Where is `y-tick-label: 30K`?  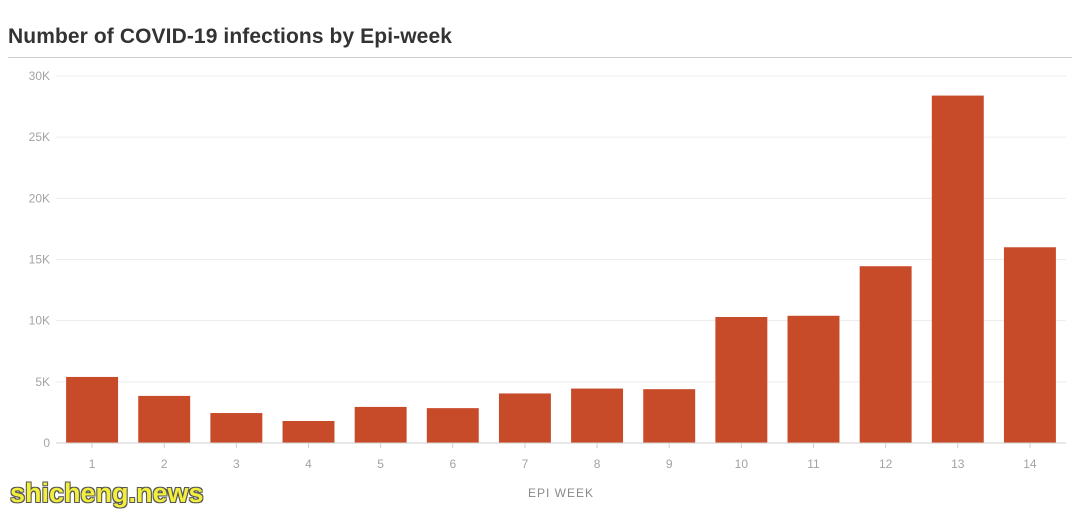 y-tick-label: 30K is located at coordinates (39, 76).